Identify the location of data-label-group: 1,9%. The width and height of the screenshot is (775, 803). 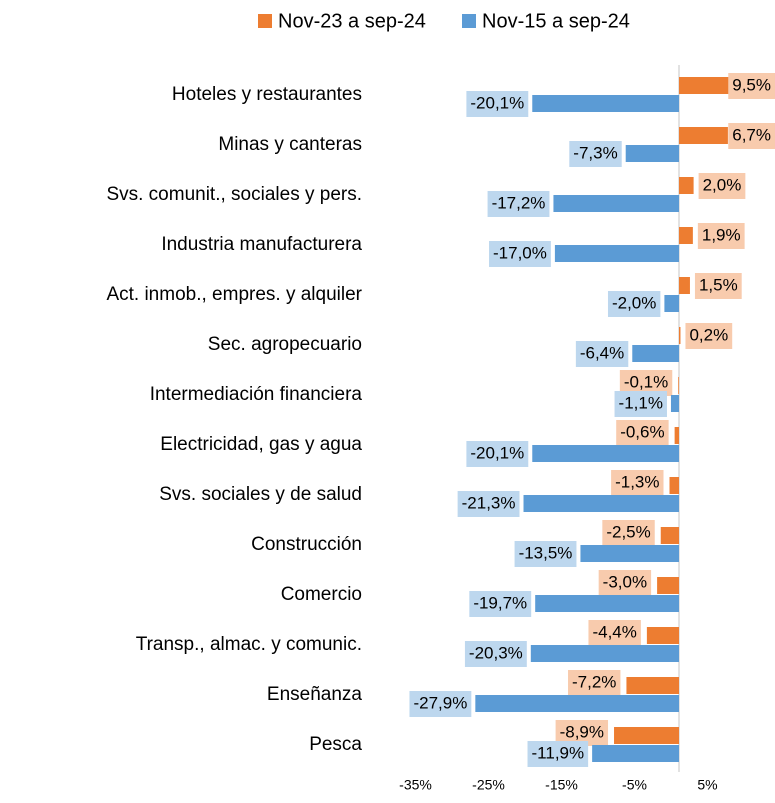
(721, 236).